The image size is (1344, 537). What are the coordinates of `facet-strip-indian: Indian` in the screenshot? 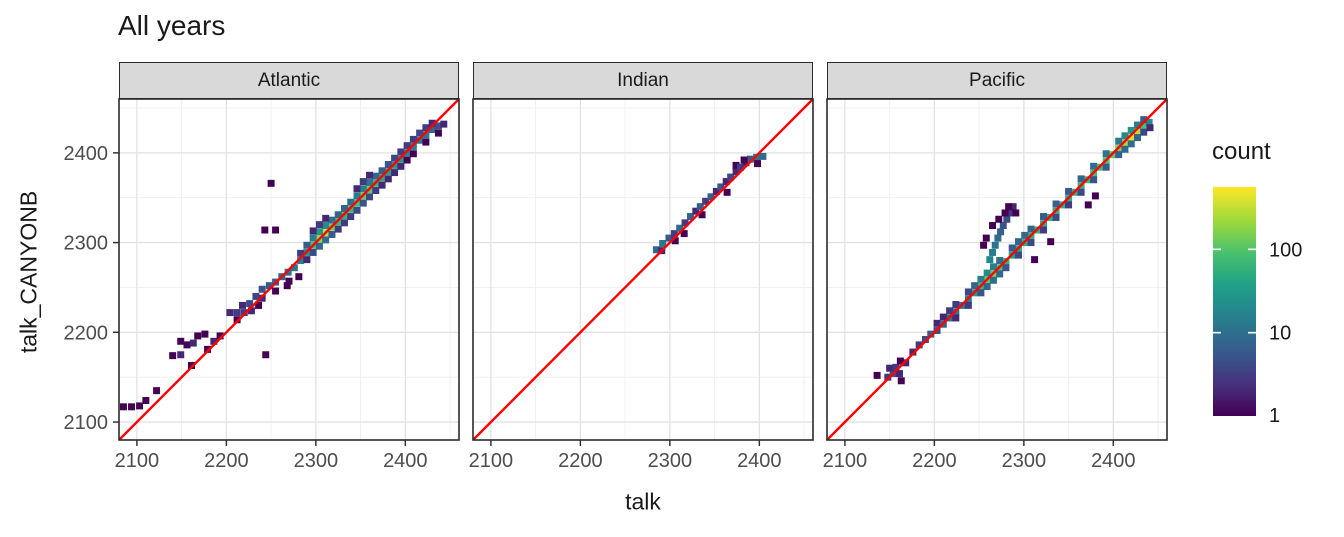 It's located at (643, 80).